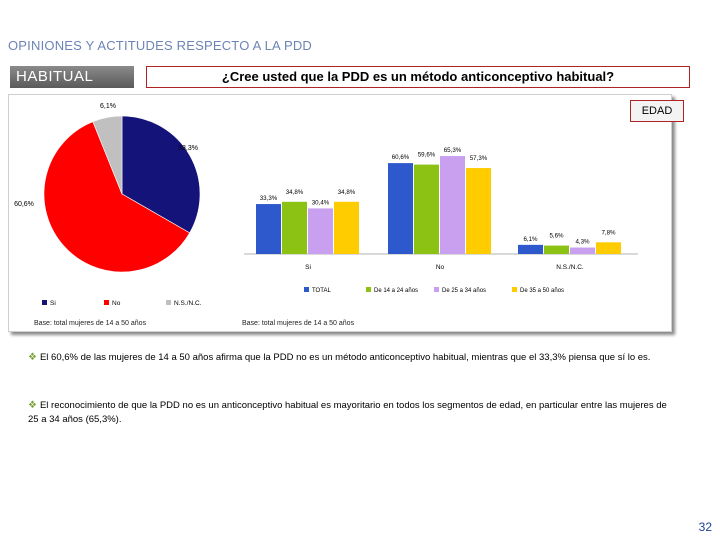  I want to click on page-title: OPINIONES Y ACTITUDES RESPECTO A LA PDD, so click(160, 45).